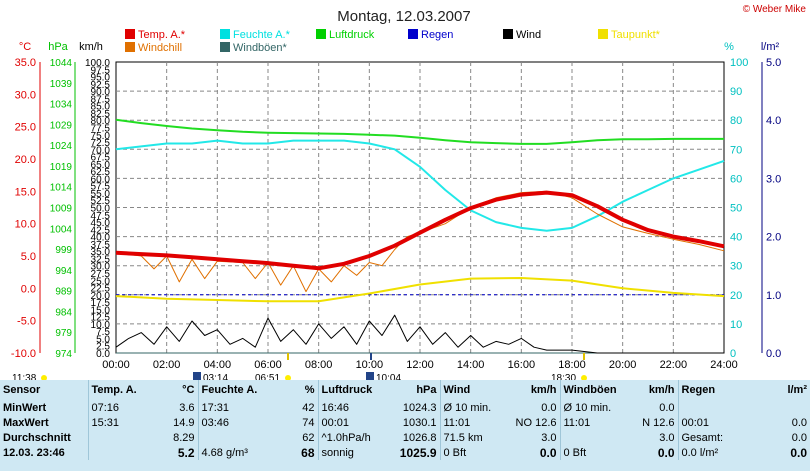  Describe the element at coordinates (773, 296) in the screenshot. I see `rain-tick-label: 1.0` at that location.